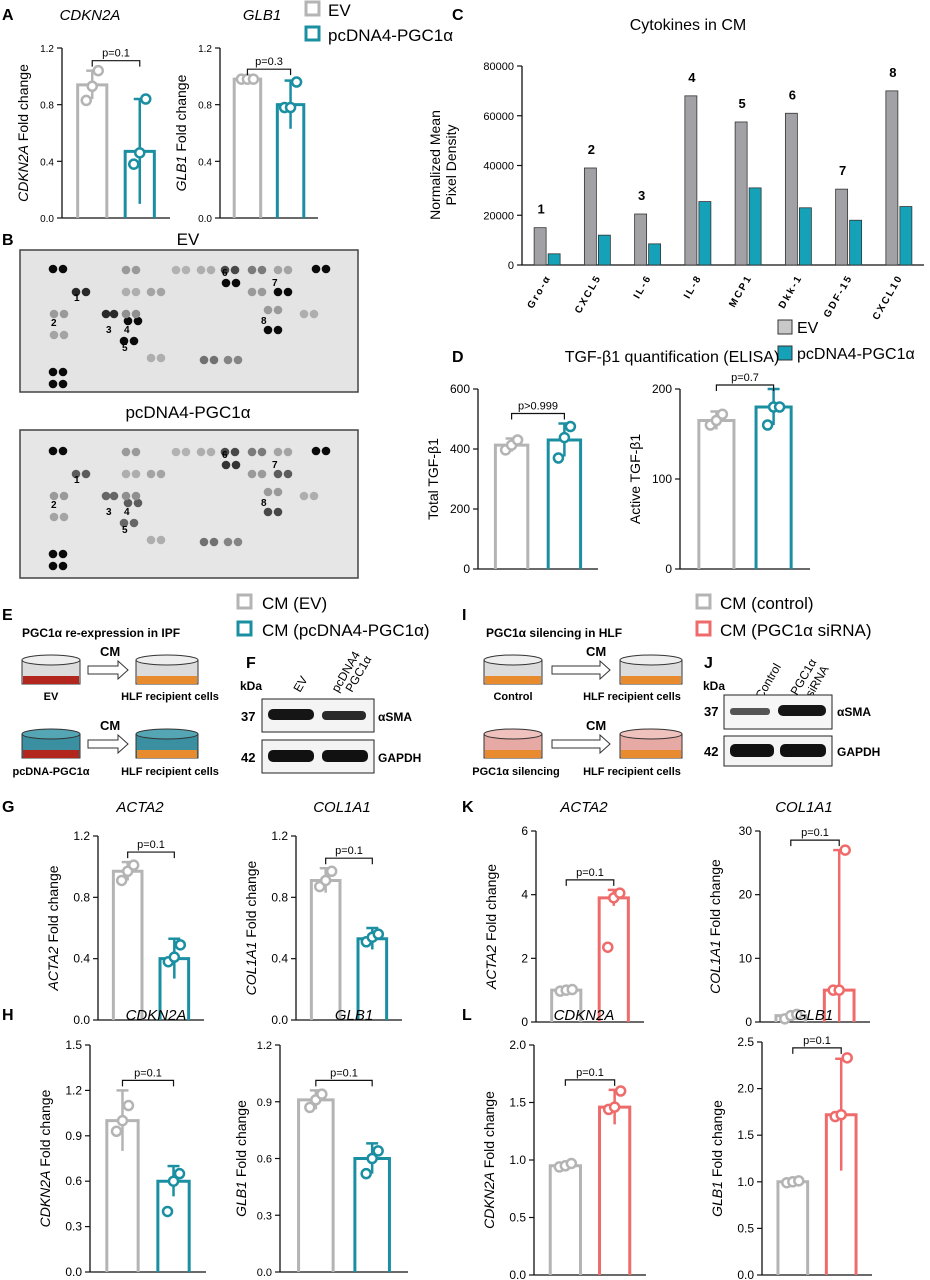 This screenshot has height=1280, width=930. Describe the element at coordinates (838, 296) in the screenshot. I see `category-label: GDF-15` at that location.